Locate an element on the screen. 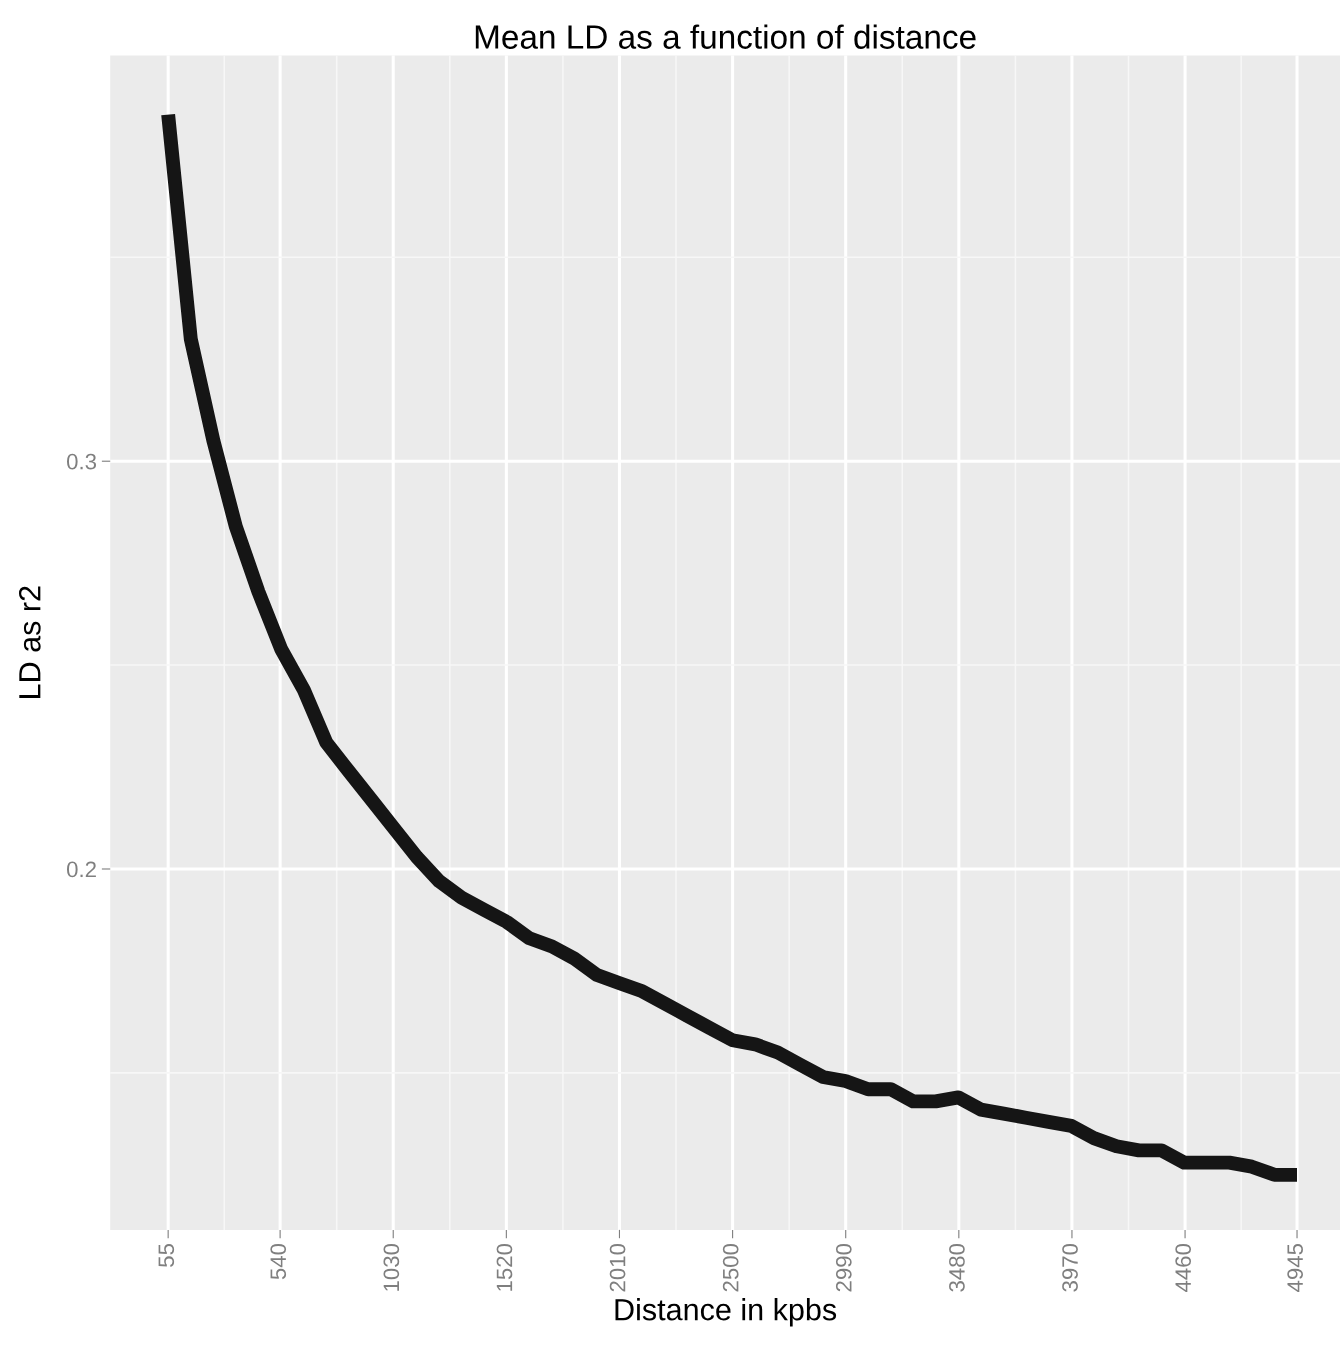 This screenshot has height=1353, width=1344. x-tick-label: 540 is located at coordinates (278, 1261).